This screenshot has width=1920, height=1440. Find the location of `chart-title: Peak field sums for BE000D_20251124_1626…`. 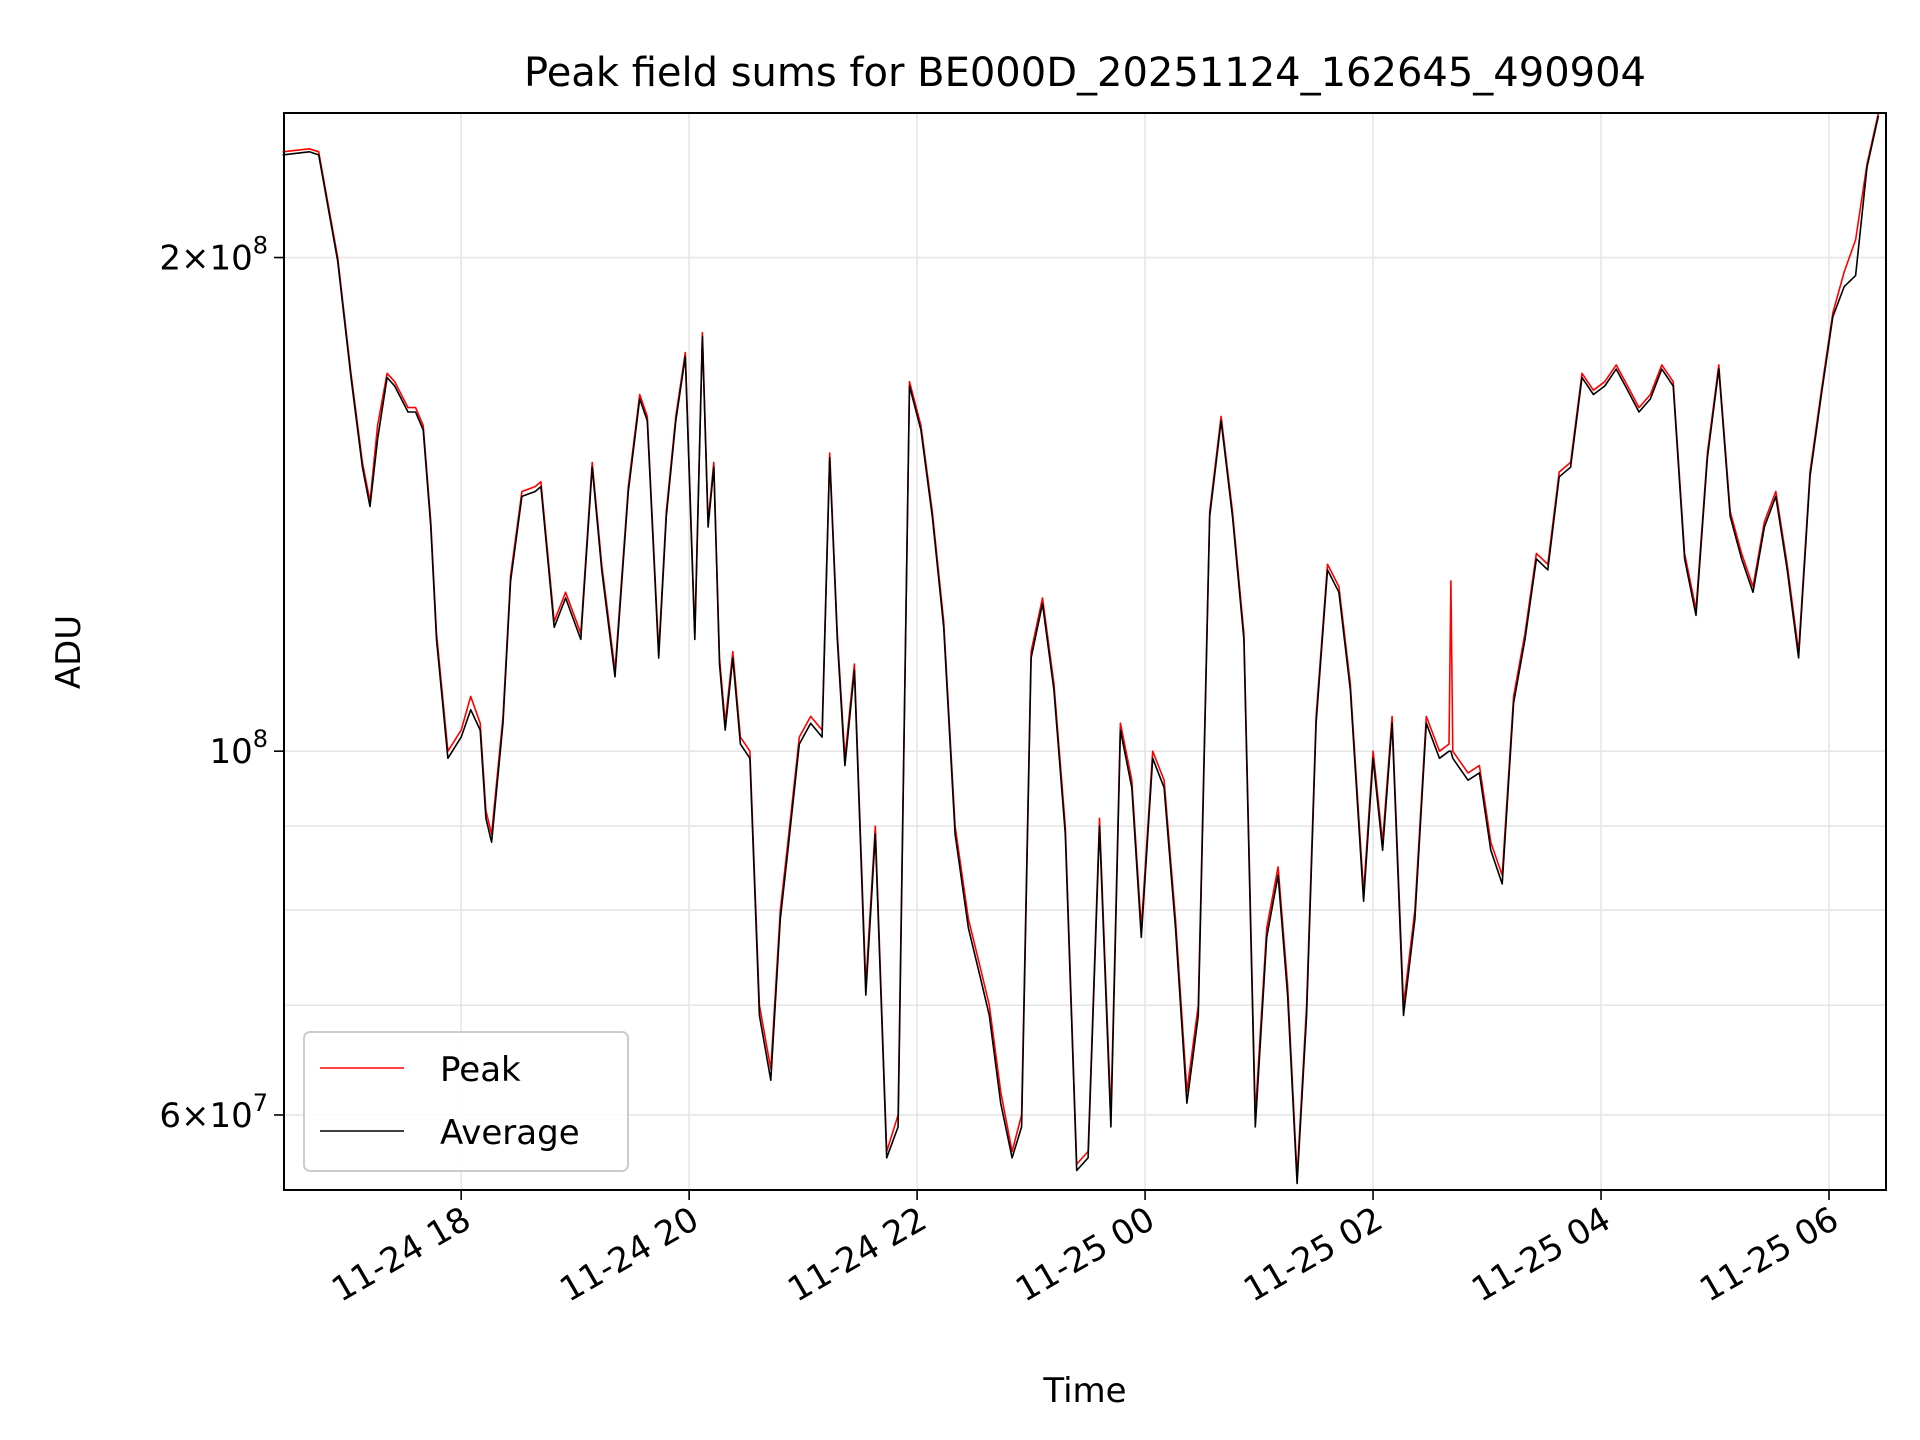

chart-title: Peak field sums for BE000D_20251124_1626… is located at coordinates (1085, 73).